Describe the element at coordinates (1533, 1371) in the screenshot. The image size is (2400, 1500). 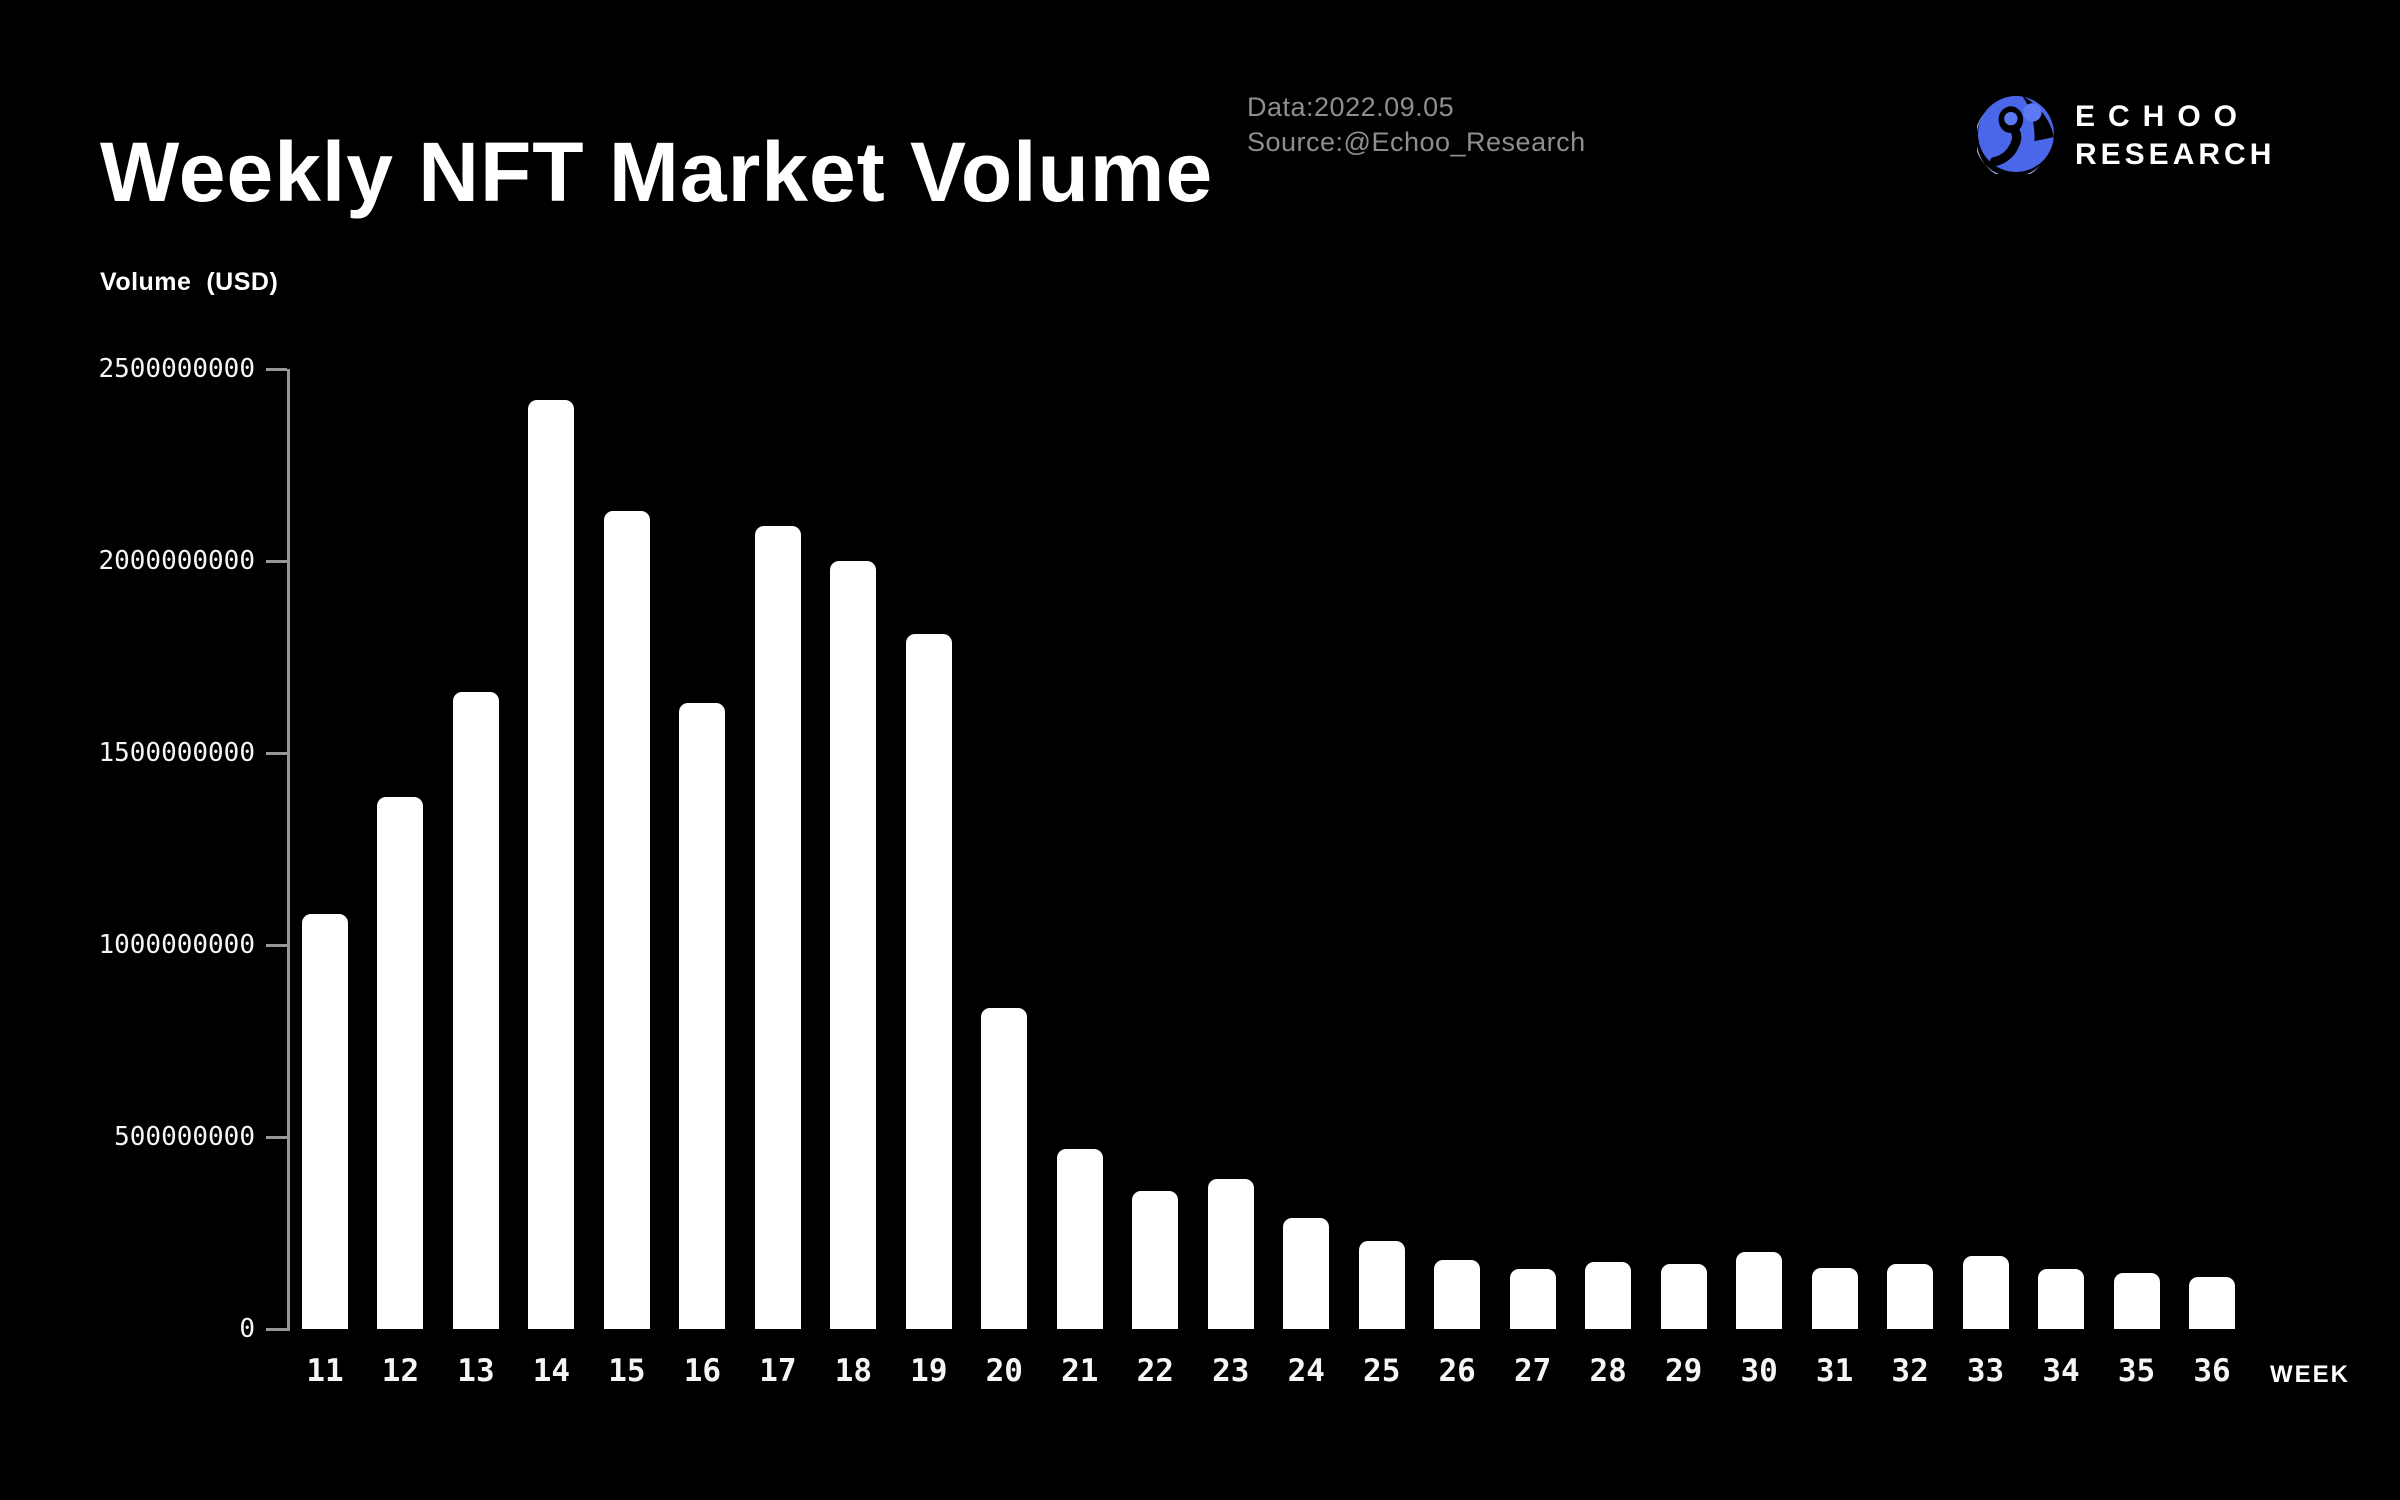
I see `x-label-week-27: 27` at that location.